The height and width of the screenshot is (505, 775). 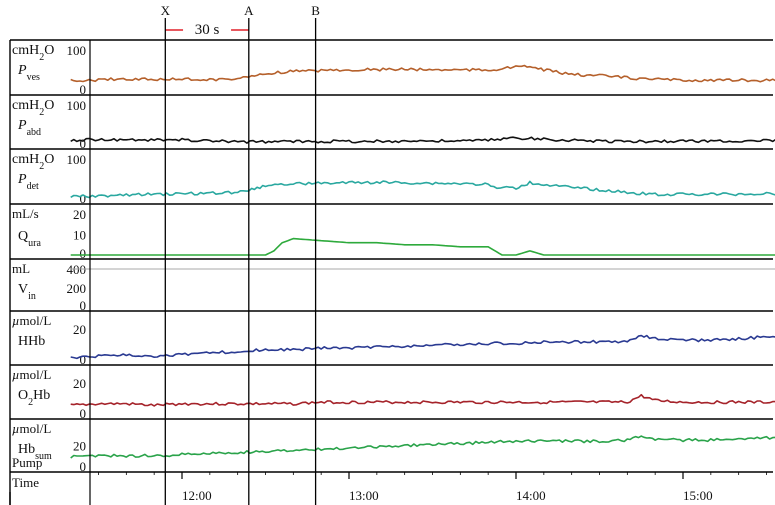 What do you see at coordinates (31, 341) in the screenshot?
I see `series-label: HHb` at bounding box center [31, 341].